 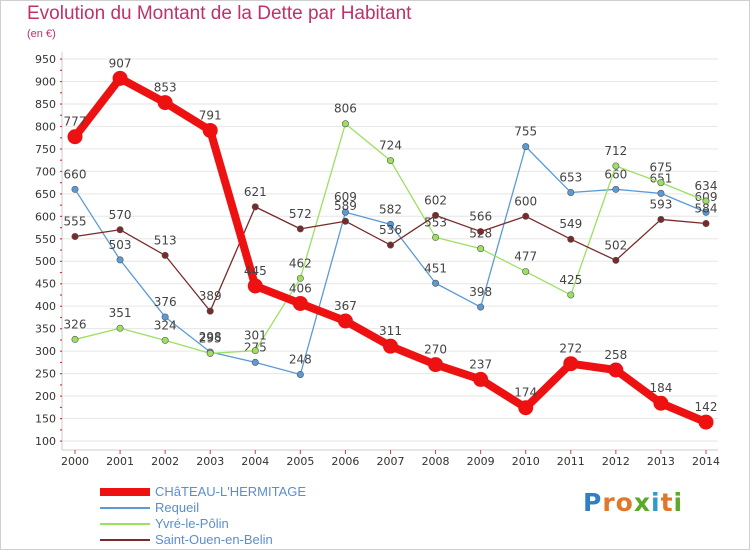 What do you see at coordinates (481, 461) in the screenshot?
I see `x-tick-label: 2009` at bounding box center [481, 461].